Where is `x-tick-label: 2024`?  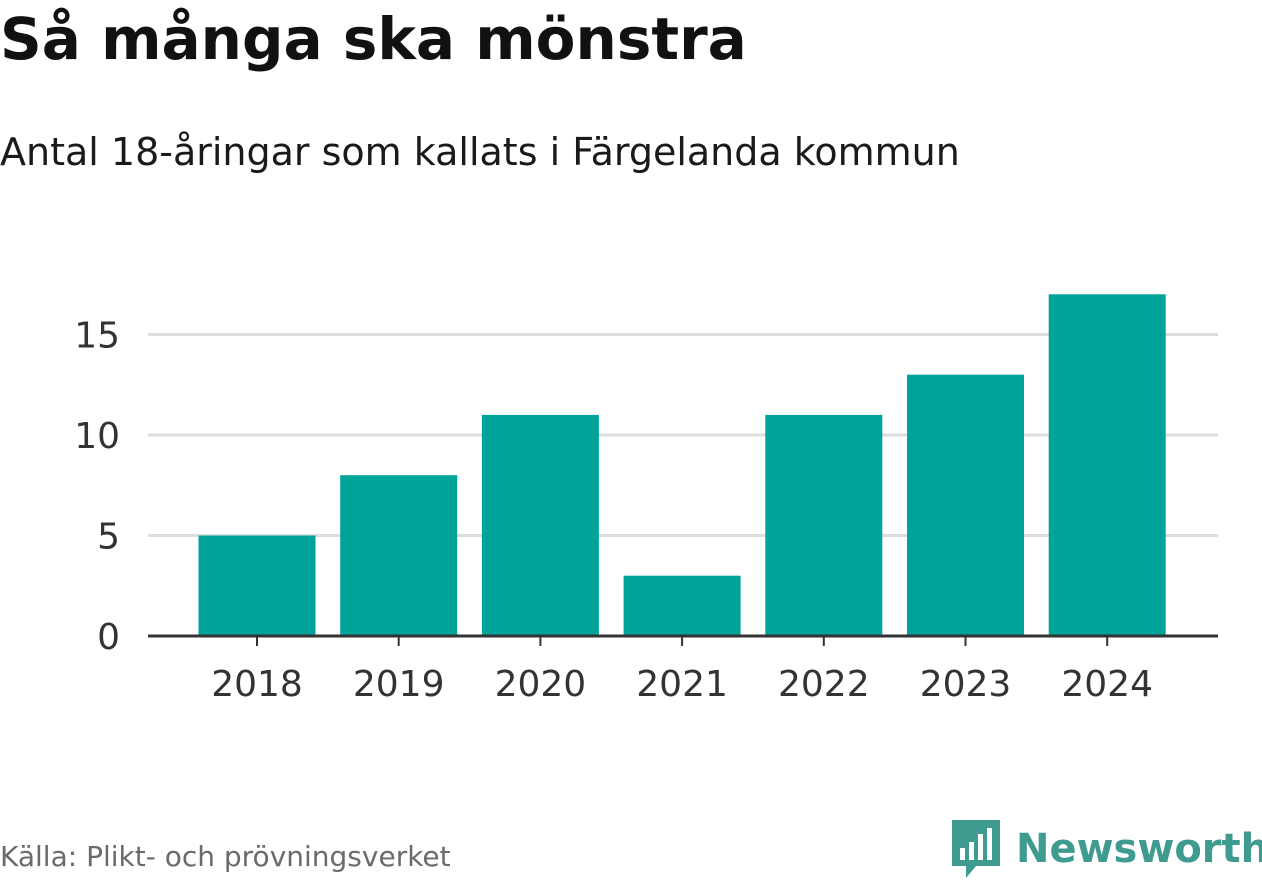 x-tick-label: 2024 is located at coordinates (1107, 684).